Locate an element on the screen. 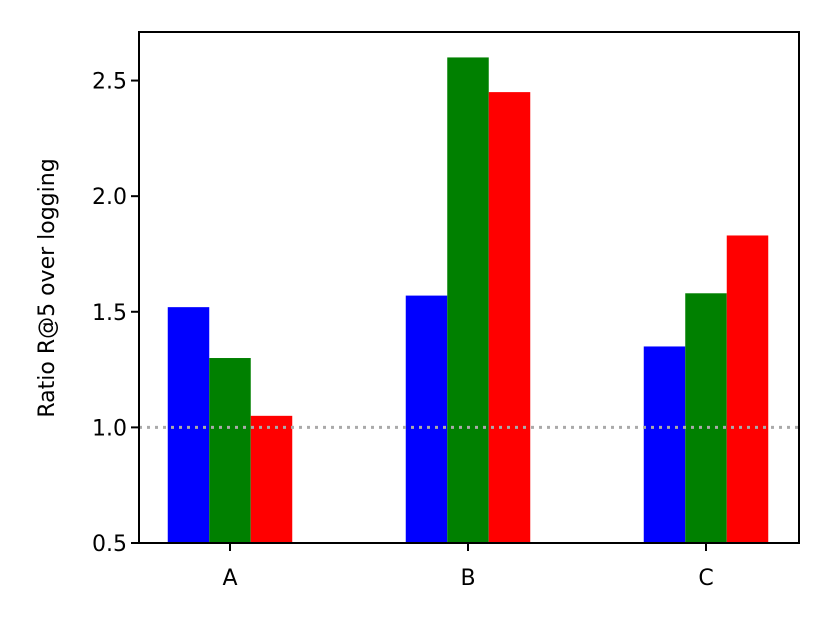  y-tick-label: 2.5 is located at coordinates (109, 82).